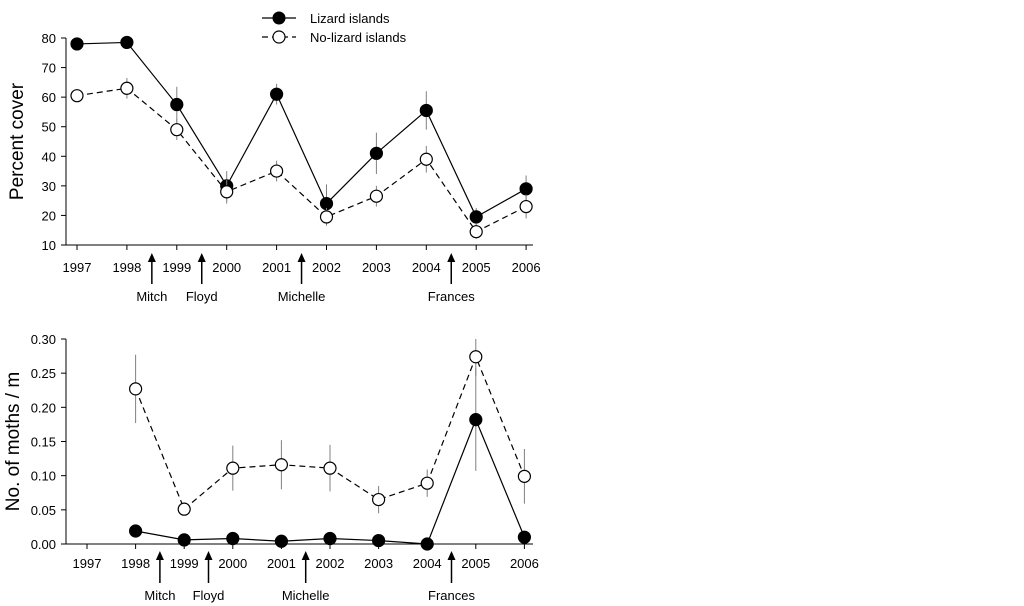  I want to click on y-tick-label: 0.20, so click(43, 407).